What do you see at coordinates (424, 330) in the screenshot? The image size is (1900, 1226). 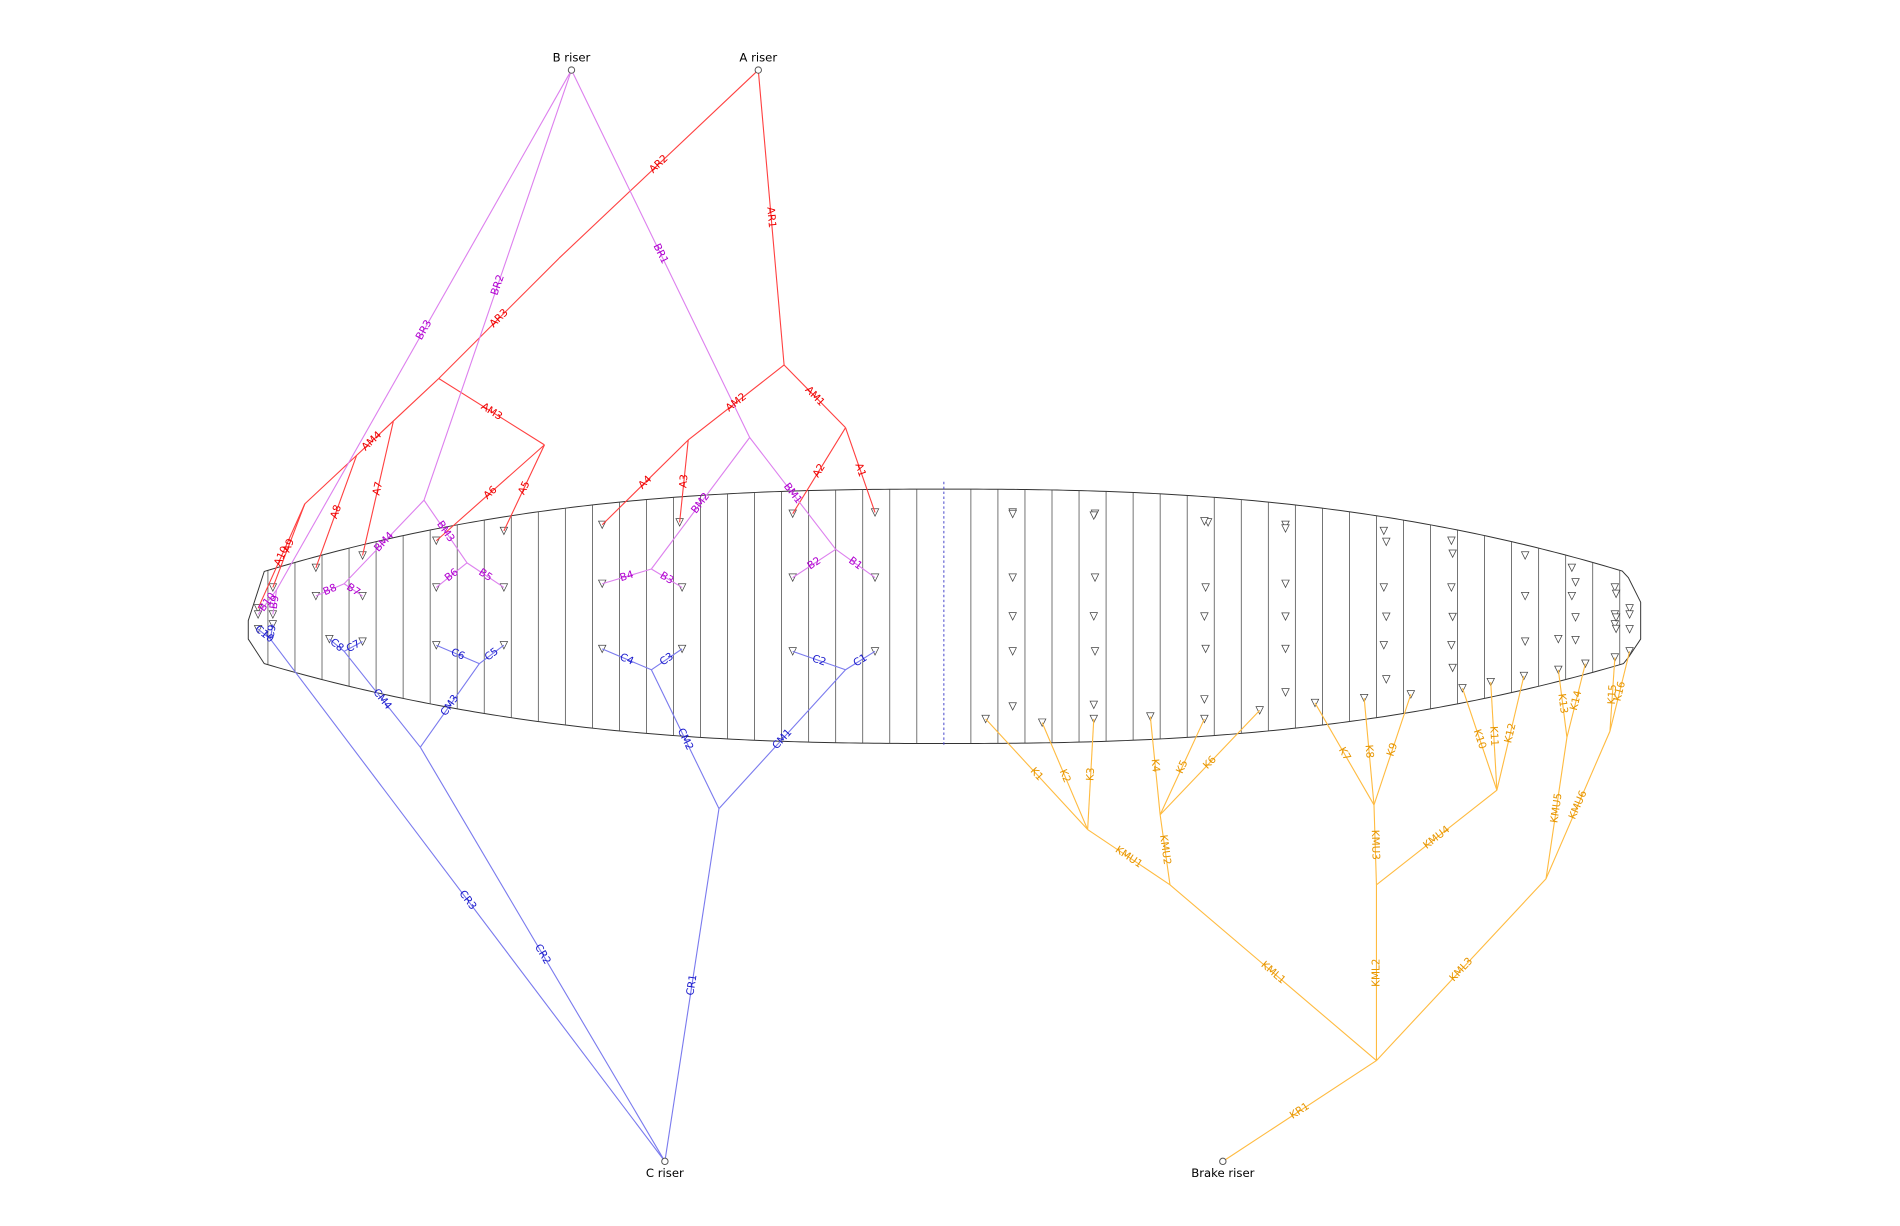 I see `line-label: BR3` at bounding box center [424, 330].